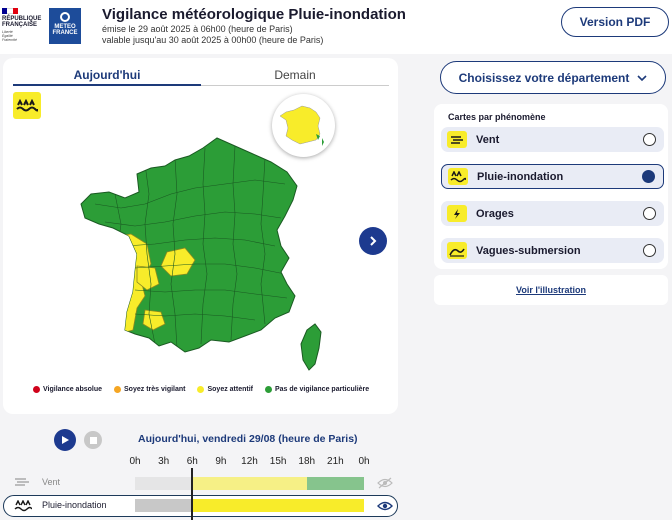 Image resolution: width=672 pixels, height=520 pixels. Describe the element at coordinates (295, 77) in the screenshot. I see `tab-tomorrow: Demain` at that location.